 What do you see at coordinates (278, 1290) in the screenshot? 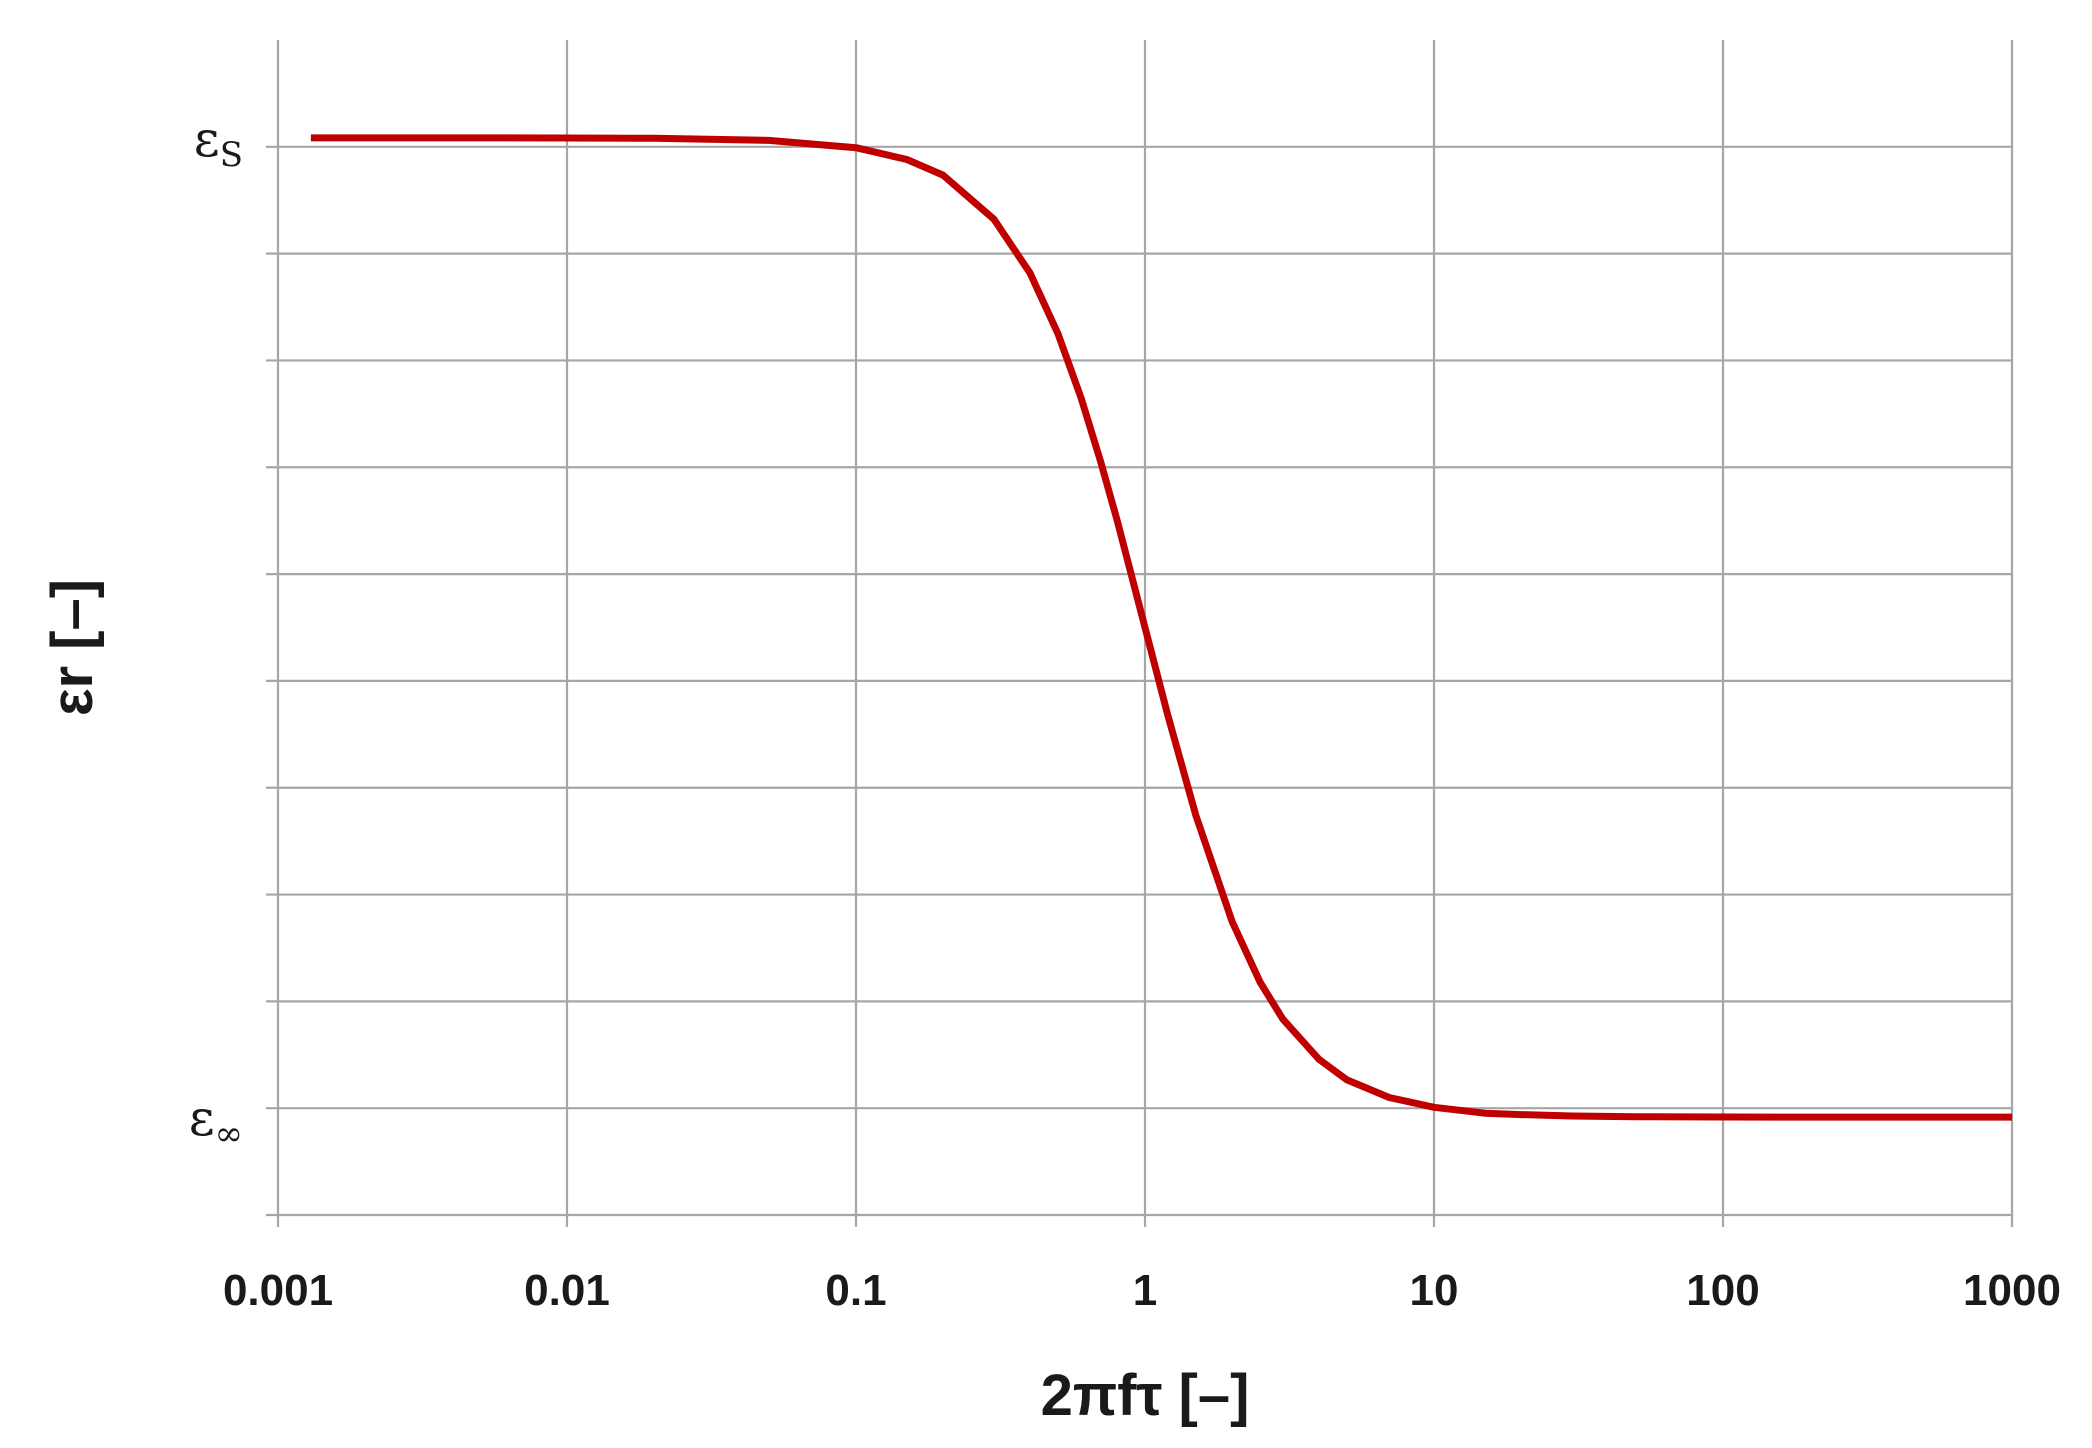
I see `x-tick-label: 0.001` at bounding box center [278, 1290].